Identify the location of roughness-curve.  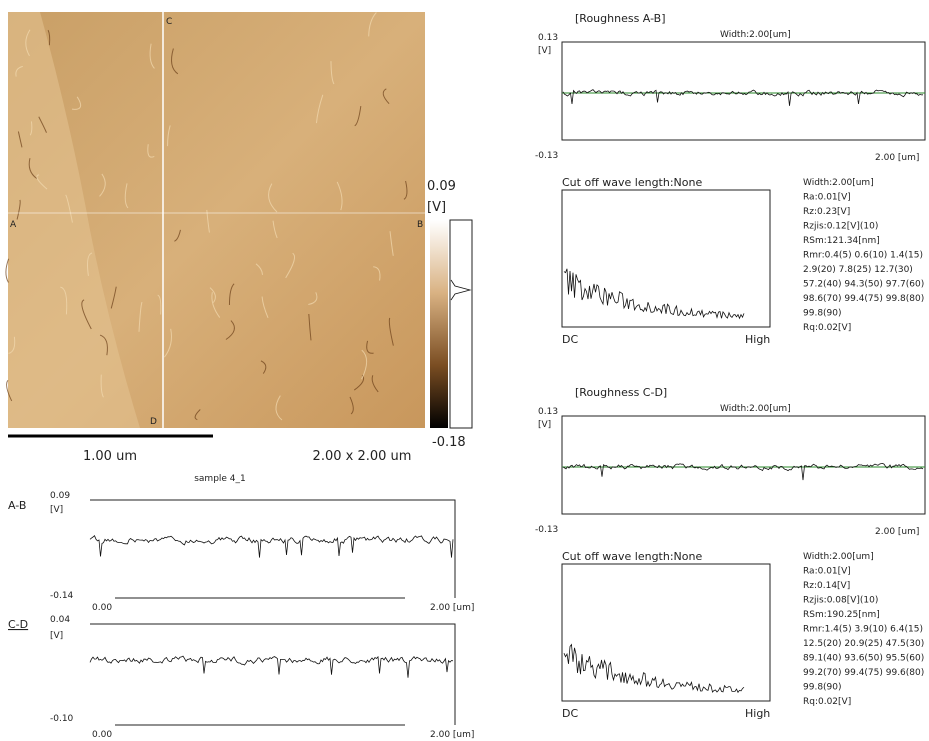
(743, 471).